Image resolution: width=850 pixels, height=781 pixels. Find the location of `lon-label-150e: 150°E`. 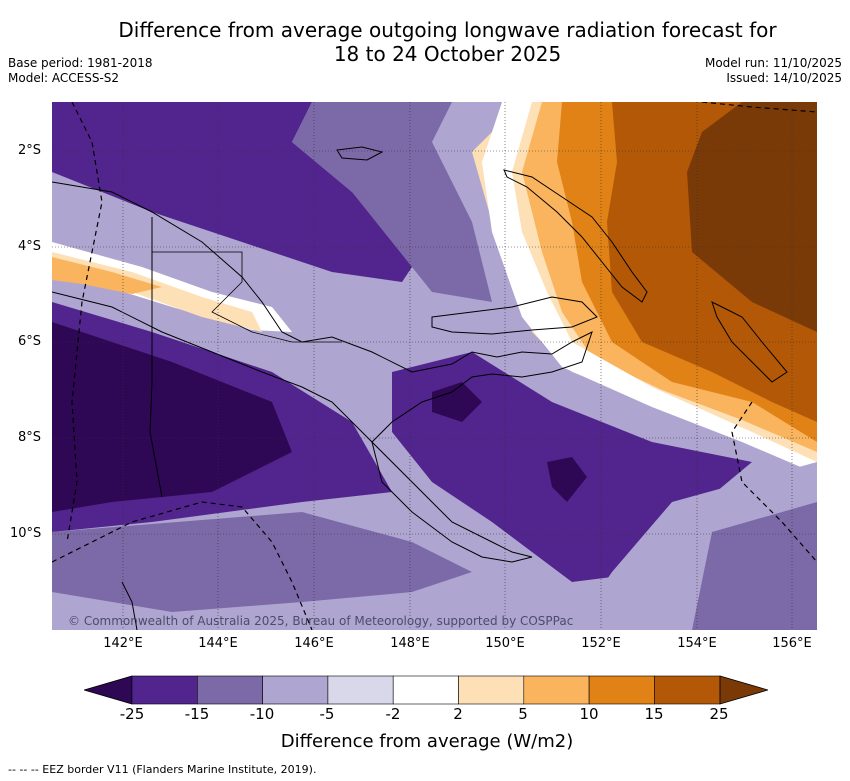

lon-label-150e: 150°E is located at coordinates (505, 643).